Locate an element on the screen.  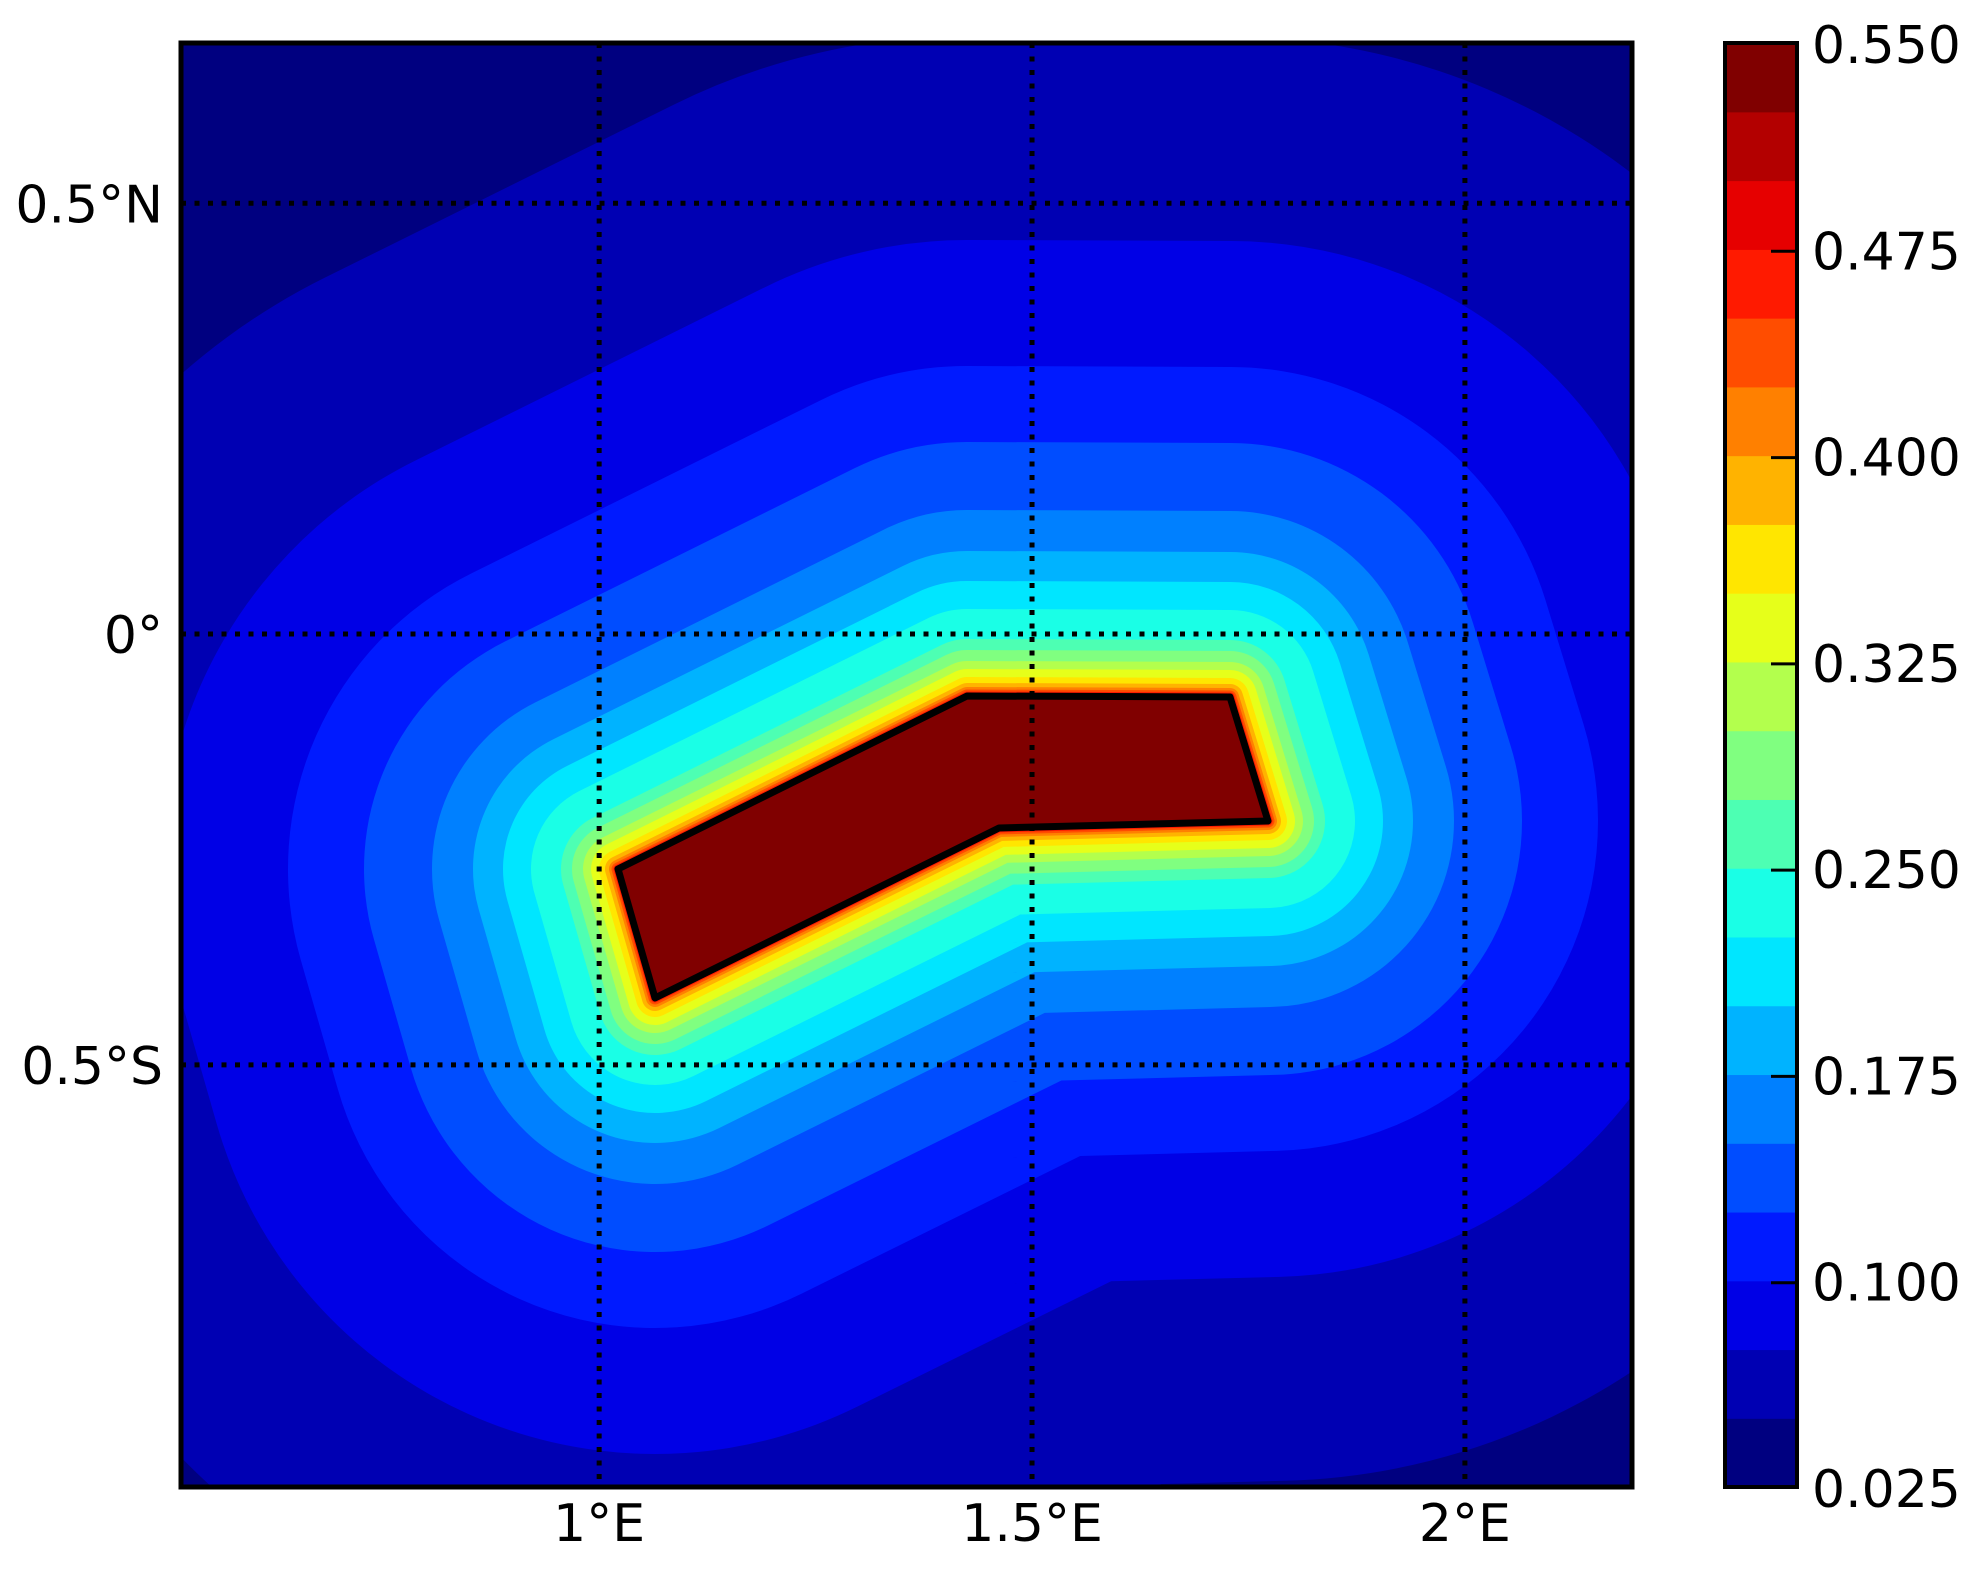
colorbar-tick-label: 0.100 is located at coordinates (1886, 1284).